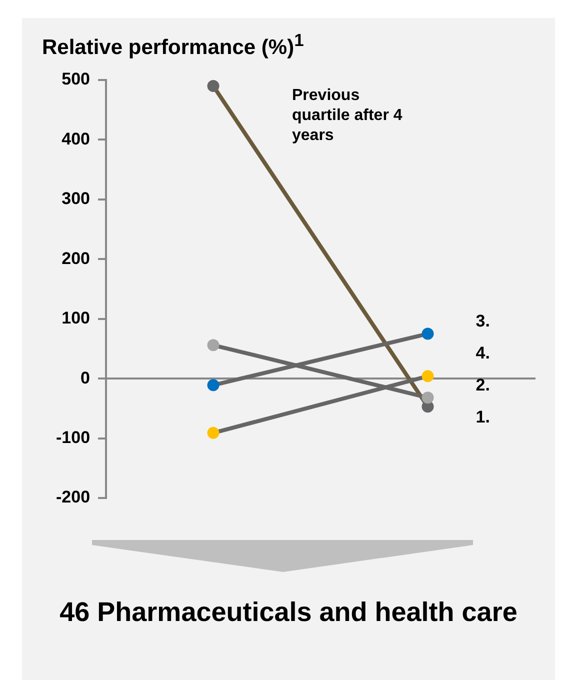 This screenshot has height=684, width=562. Describe the element at coordinates (73, 437) in the screenshot. I see `y-tick-label: -100` at that location.